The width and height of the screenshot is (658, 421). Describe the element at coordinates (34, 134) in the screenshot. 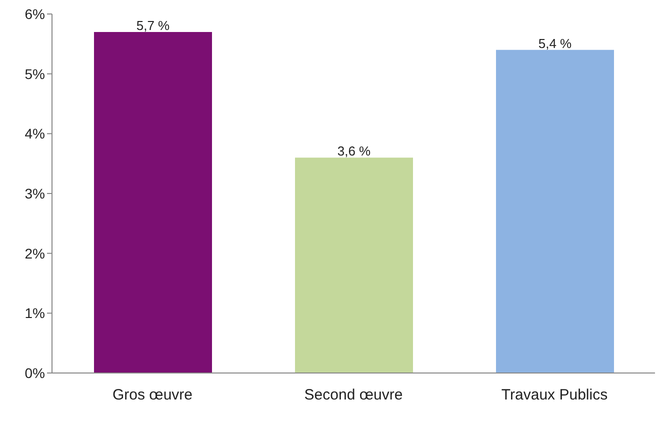

I see `y-tick-label: 4%` at that location.